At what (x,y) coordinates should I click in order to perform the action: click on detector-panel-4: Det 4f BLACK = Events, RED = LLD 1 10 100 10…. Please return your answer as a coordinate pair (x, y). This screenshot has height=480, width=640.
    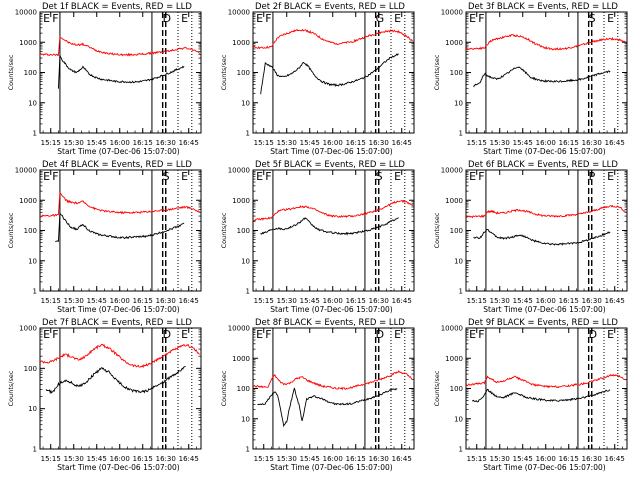
    Looking at the image, I should click on (104, 237).